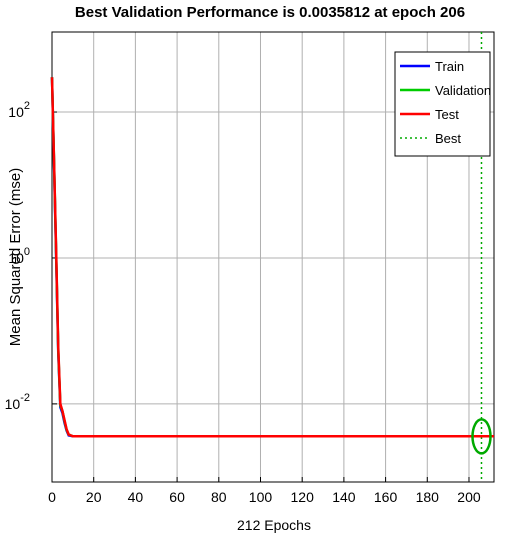 Image resolution: width=506 pixels, height=555 pixels. What do you see at coordinates (463, 90) in the screenshot?
I see `legend-label: Validation` at bounding box center [463, 90].